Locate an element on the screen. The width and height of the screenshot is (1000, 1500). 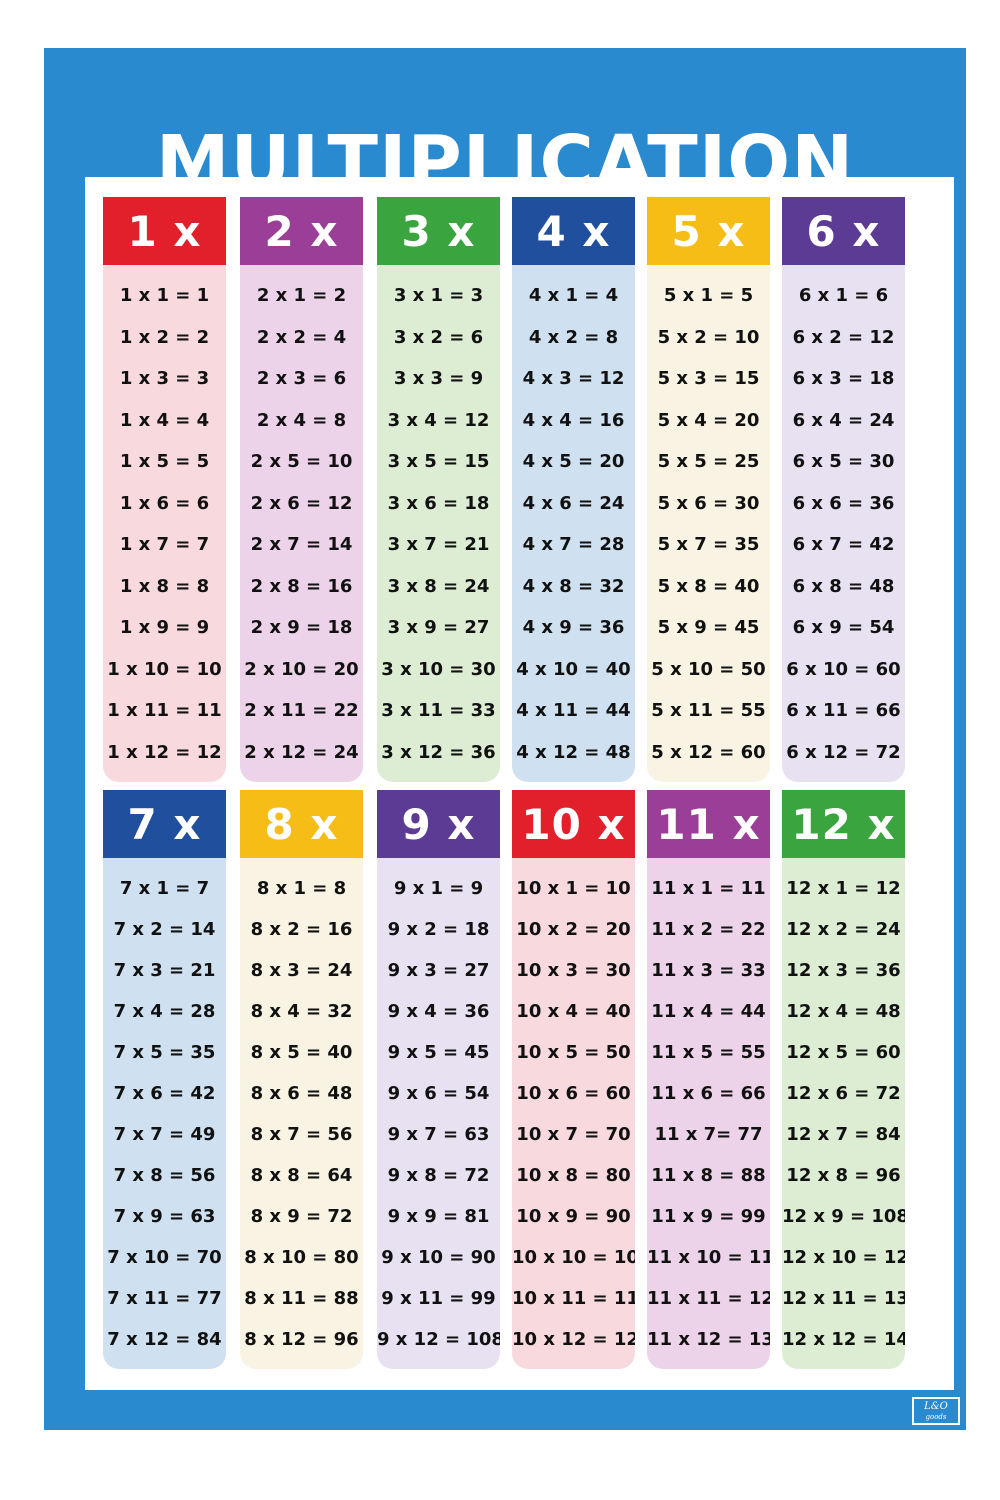
fact-row: 1 x 11 = 11 is located at coordinates (164, 711).